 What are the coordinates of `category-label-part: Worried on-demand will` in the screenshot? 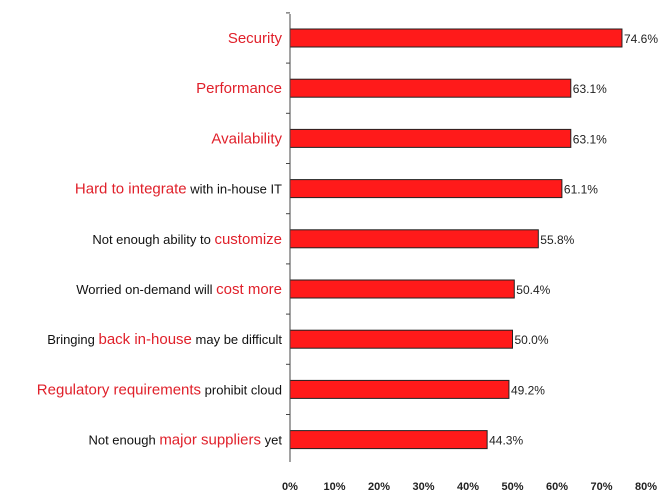 It's located at (146, 289).